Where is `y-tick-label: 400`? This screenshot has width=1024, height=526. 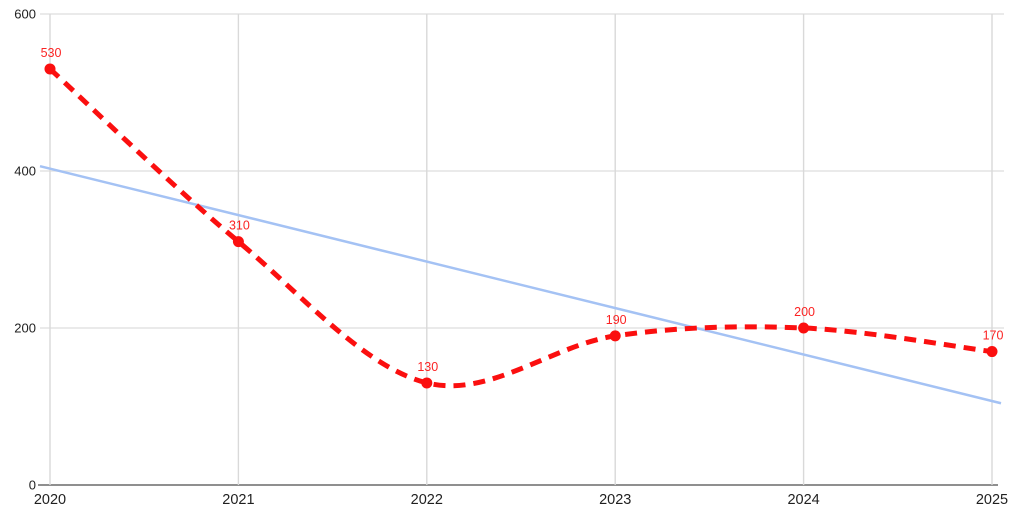 y-tick-label: 400 is located at coordinates (25, 171).